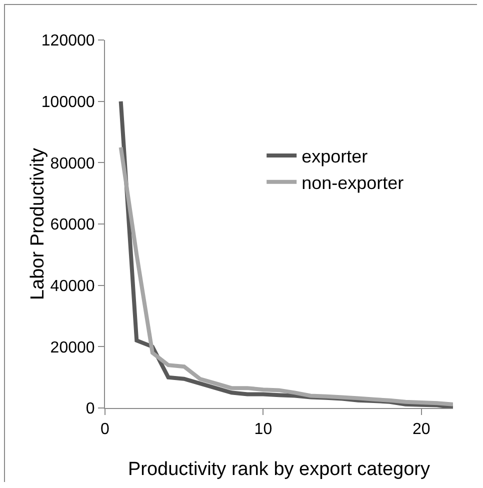 This screenshot has width=483, height=488. What do you see at coordinates (68, 41) in the screenshot?
I see `y-tick-label: 120000` at bounding box center [68, 41].